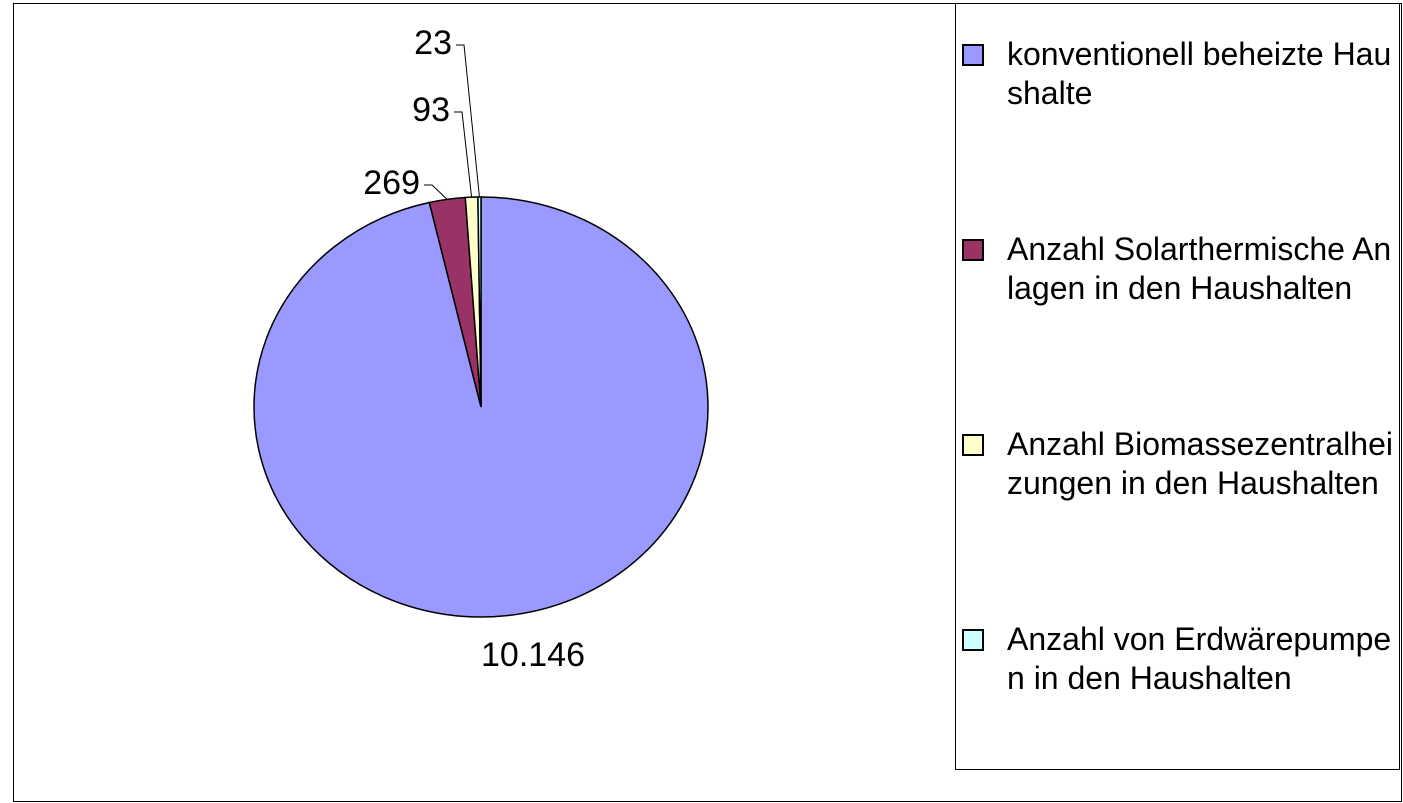  What do you see at coordinates (479, 302) in the screenshot?
I see `pie-slice` at bounding box center [479, 302].